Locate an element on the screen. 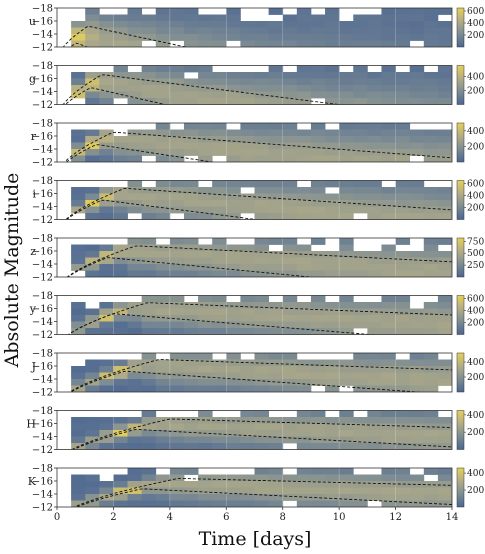 This screenshot has height=554, width=485. panel-r: −18 −16 −14 −12 r 200 400 is located at coordinates (258, 144).